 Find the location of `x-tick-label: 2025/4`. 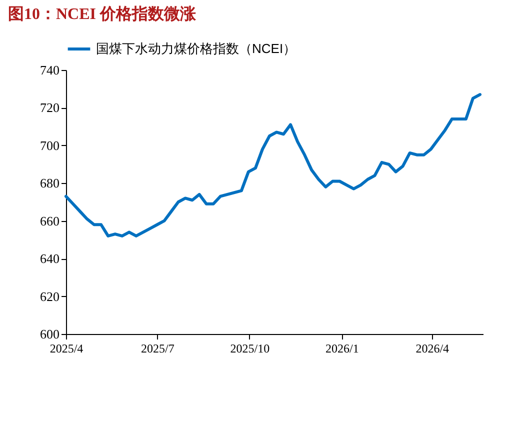

x-tick-label: 2025/4 is located at coordinates (67, 349).